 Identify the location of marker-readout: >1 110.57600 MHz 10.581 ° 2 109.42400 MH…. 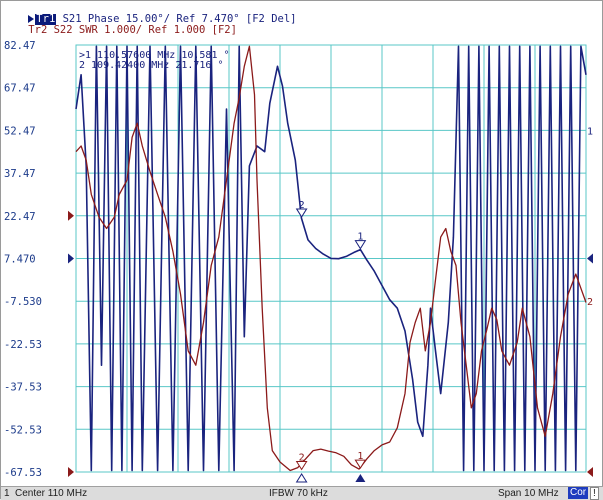
(154, 60).